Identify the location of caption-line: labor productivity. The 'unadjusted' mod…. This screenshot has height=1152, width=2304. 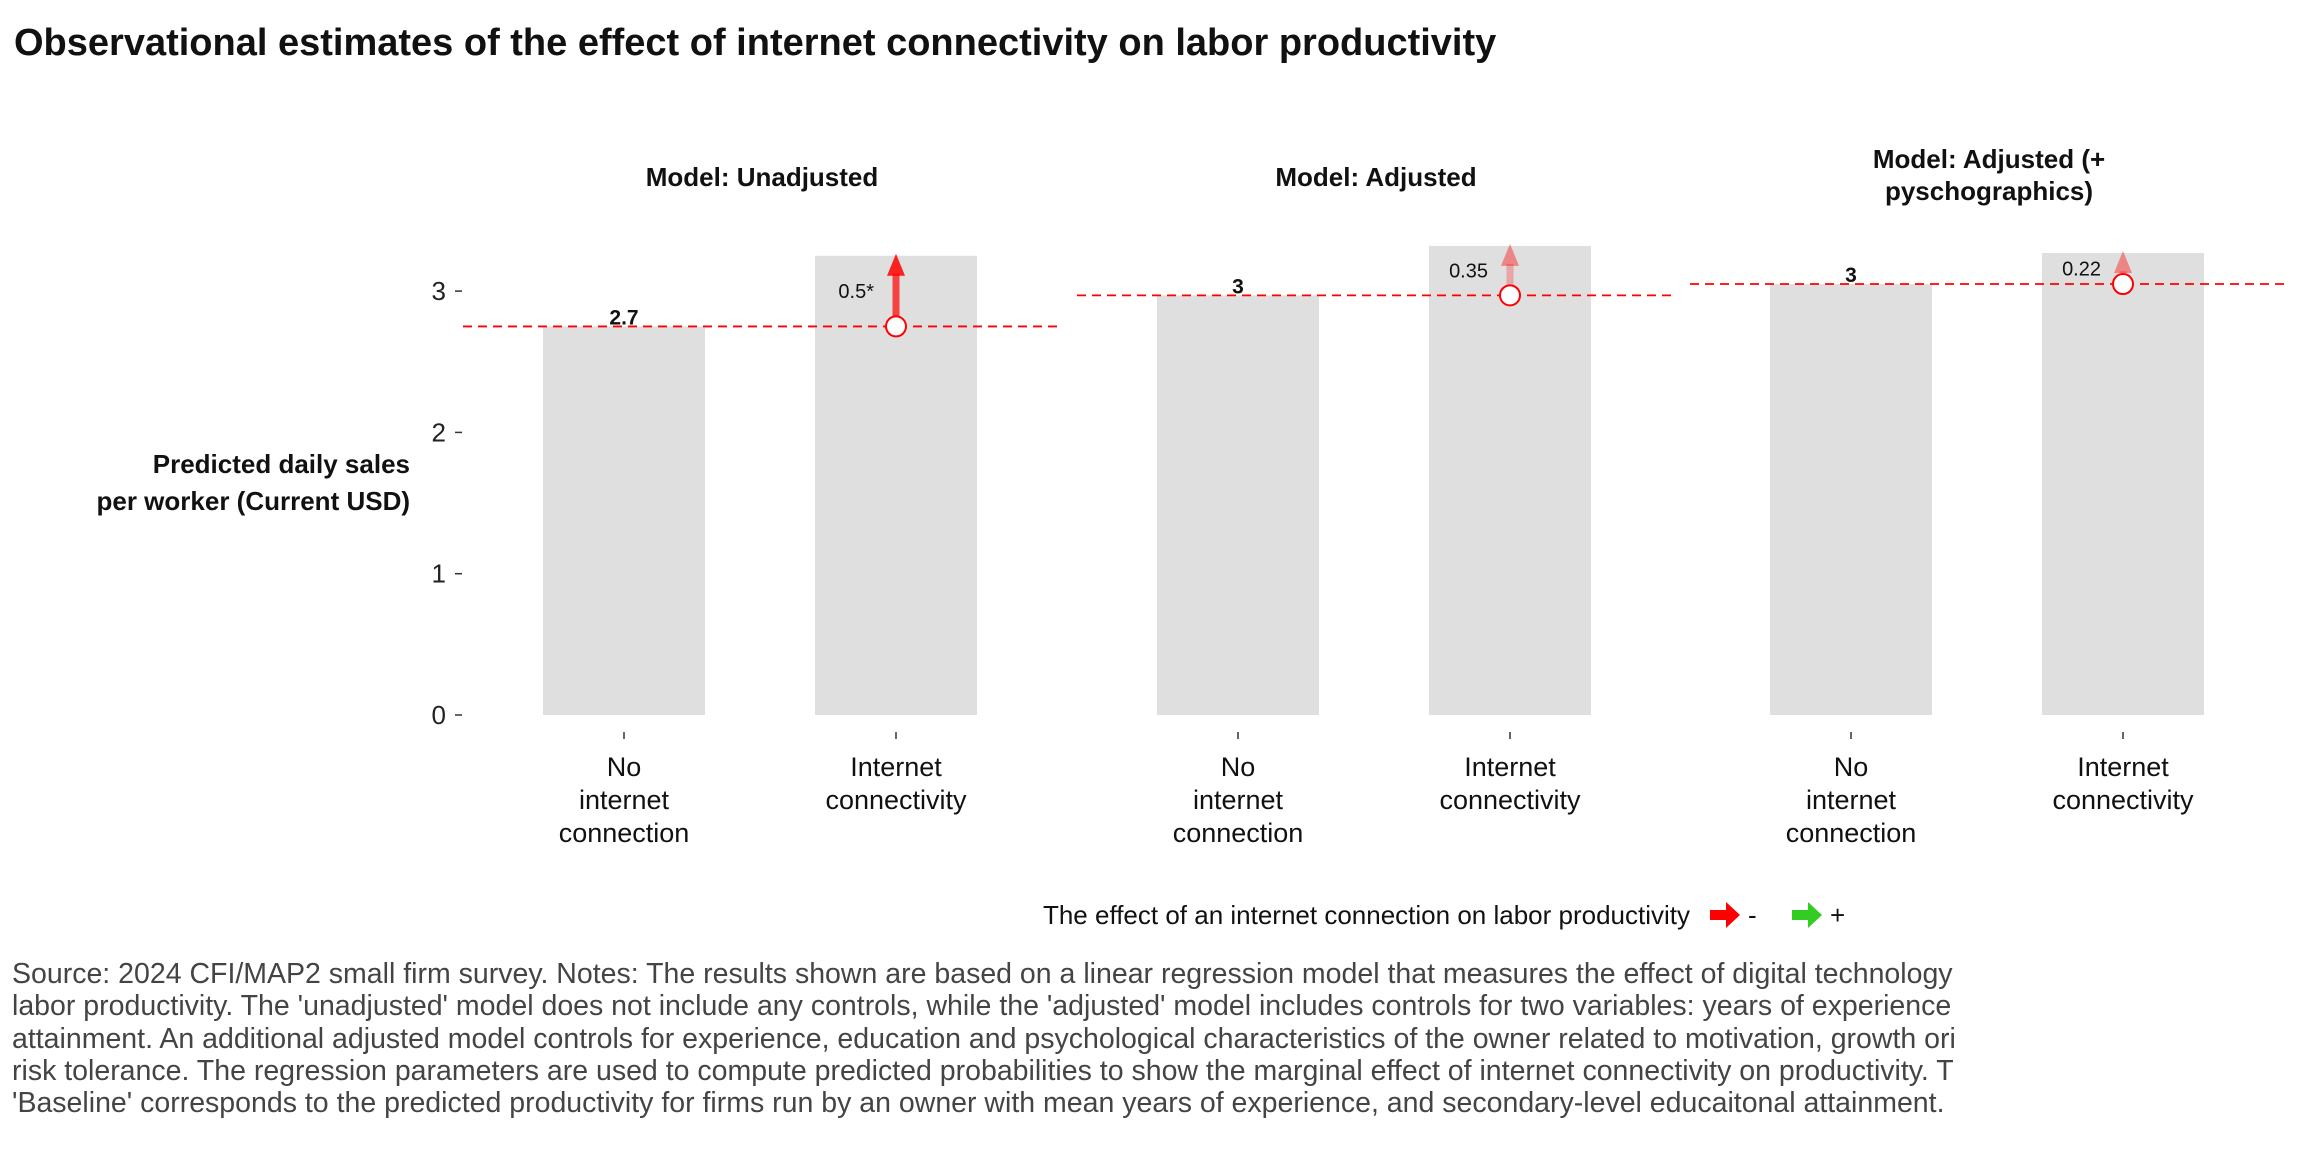
(982, 1006).